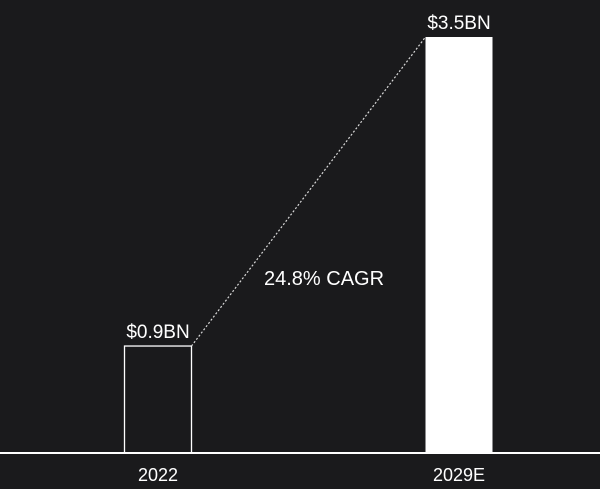 The width and height of the screenshot is (600, 489). I want to click on x-tick-label-2029e: 2029E, so click(459, 475).